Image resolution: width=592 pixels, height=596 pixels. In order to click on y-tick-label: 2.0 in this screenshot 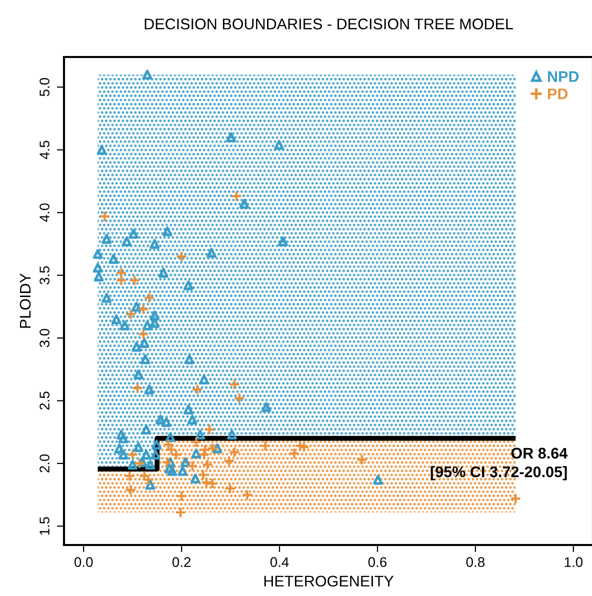, I will do `click(45, 463)`.